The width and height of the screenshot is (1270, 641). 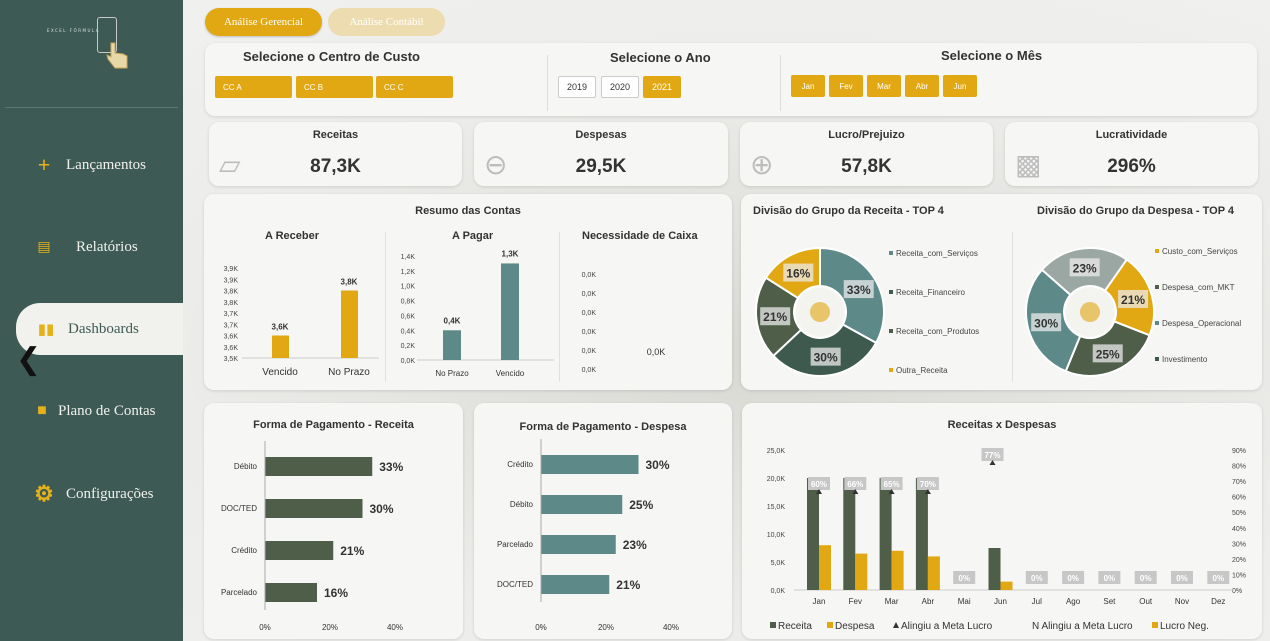 I want to click on cc-b-button: CC B, so click(x=334, y=87).